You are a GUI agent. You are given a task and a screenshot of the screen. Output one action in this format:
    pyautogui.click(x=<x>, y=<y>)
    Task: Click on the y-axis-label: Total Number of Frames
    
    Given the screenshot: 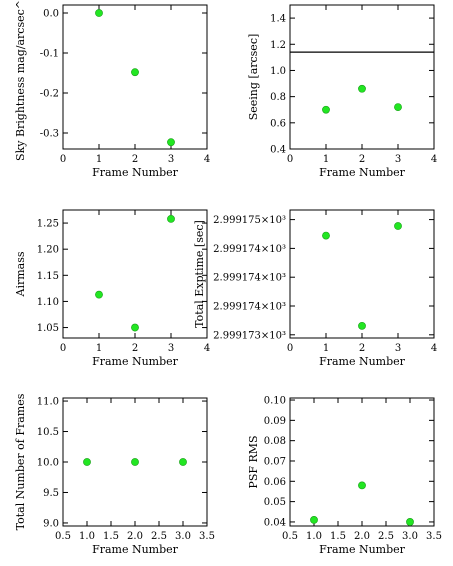 What is the action you would take?
    pyautogui.click(x=20, y=461)
    